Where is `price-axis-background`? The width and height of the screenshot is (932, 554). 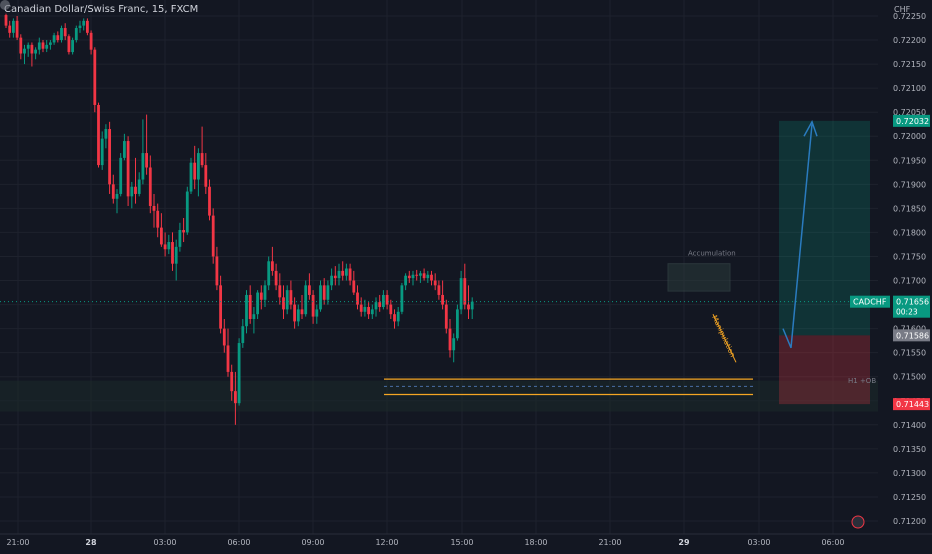
price-axis-background is located at coordinates (905, 275).